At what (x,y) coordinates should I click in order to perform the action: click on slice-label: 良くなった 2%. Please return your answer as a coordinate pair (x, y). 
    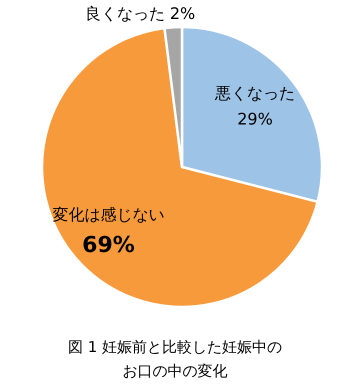
    Looking at the image, I should click on (140, 13).